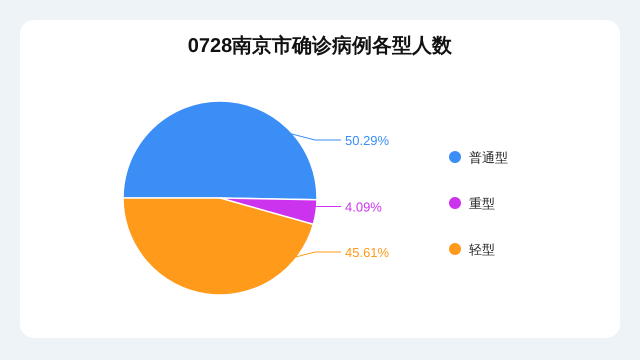 The image size is (640, 360). What do you see at coordinates (321, 45) in the screenshot?
I see `chart-title: 0728南京市确诊病例各型人数` at bounding box center [321, 45].